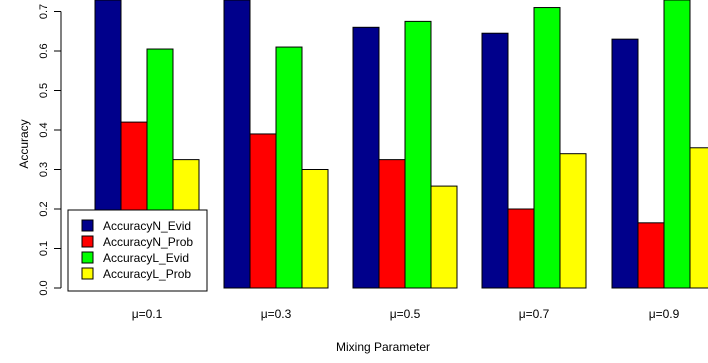 The width and height of the screenshot is (708, 363). I want to click on x-axis-label: Mixing Parameter, so click(383, 347).